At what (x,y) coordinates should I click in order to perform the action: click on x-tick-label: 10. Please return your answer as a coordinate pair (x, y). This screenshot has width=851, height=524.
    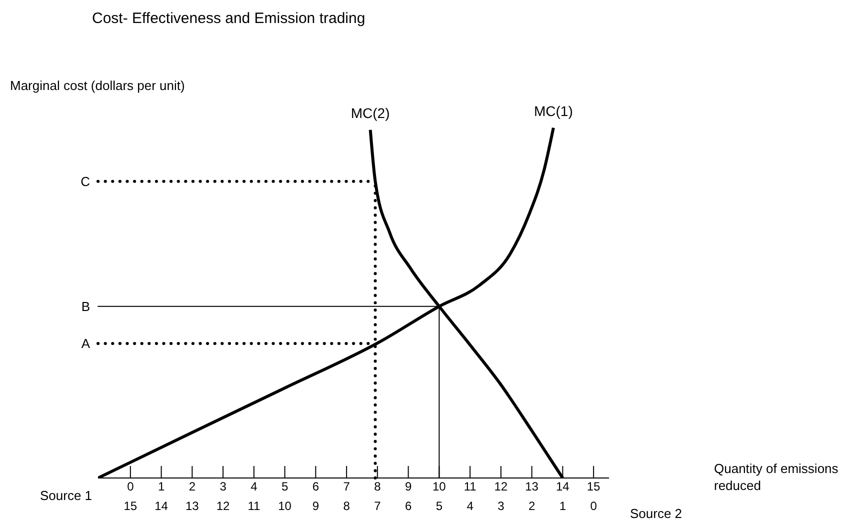
    Looking at the image, I should click on (439, 487).